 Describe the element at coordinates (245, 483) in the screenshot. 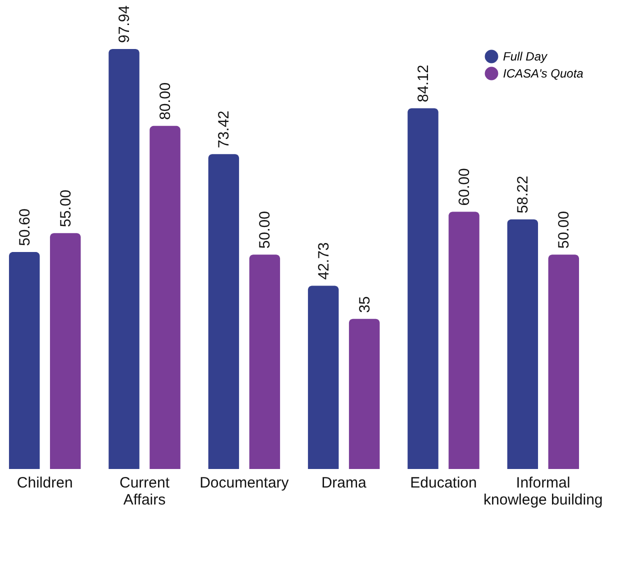

I see `x-tick-label: Documentary` at that location.